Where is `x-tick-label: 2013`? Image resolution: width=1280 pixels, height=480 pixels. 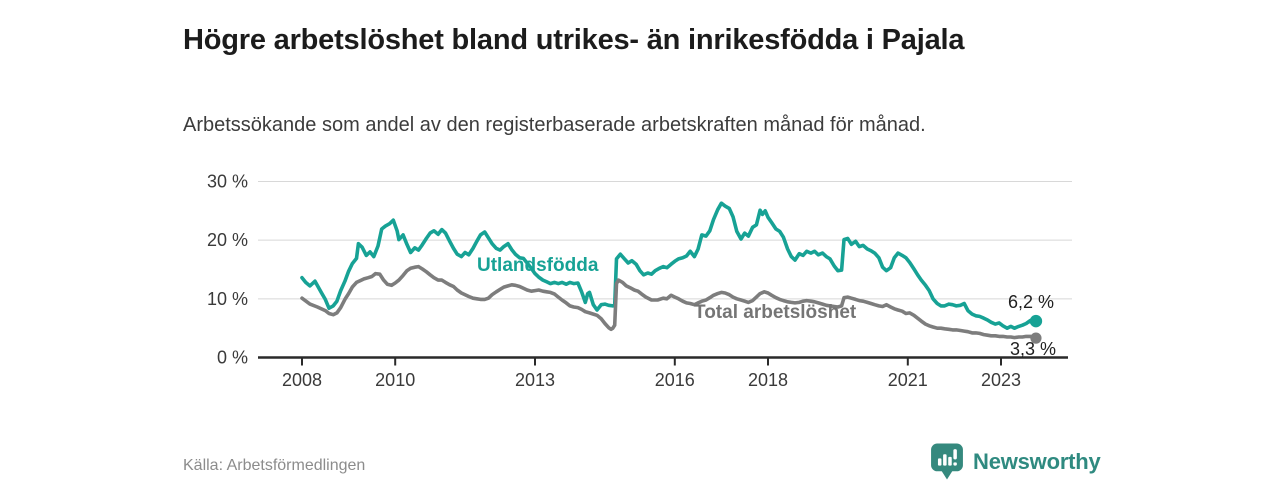 x-tick-label: 2013 is located at coordinates (535, 380).